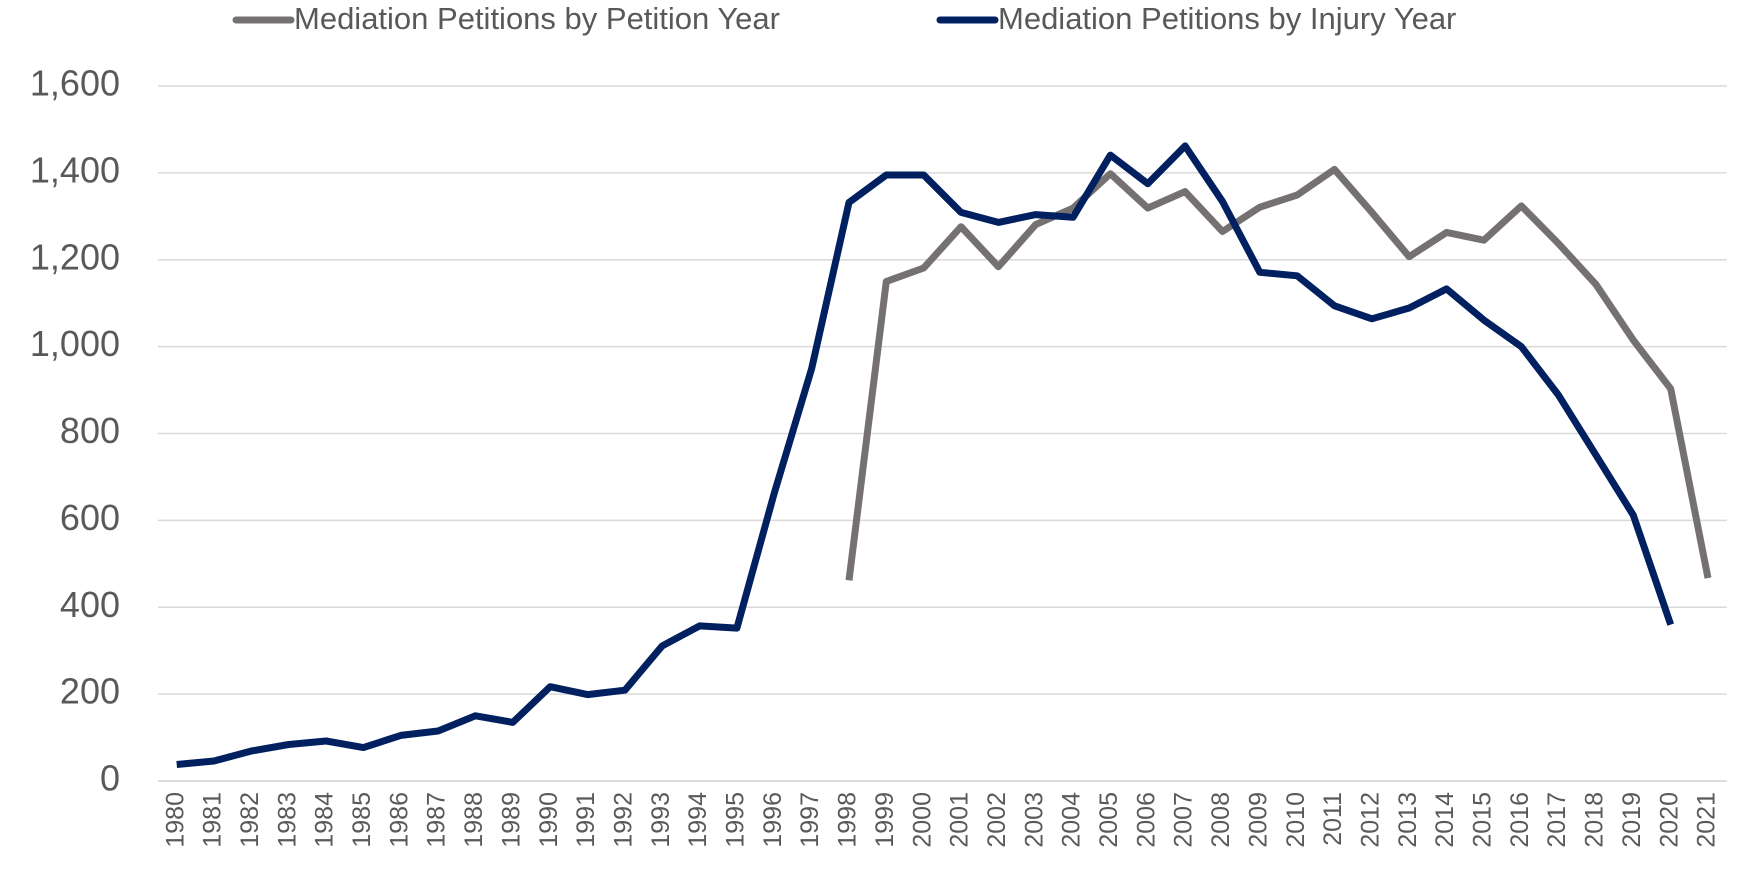 This screenshot has height=879, width=1737. I want to click on x-tick-label: 2010, so click(1296, 820).